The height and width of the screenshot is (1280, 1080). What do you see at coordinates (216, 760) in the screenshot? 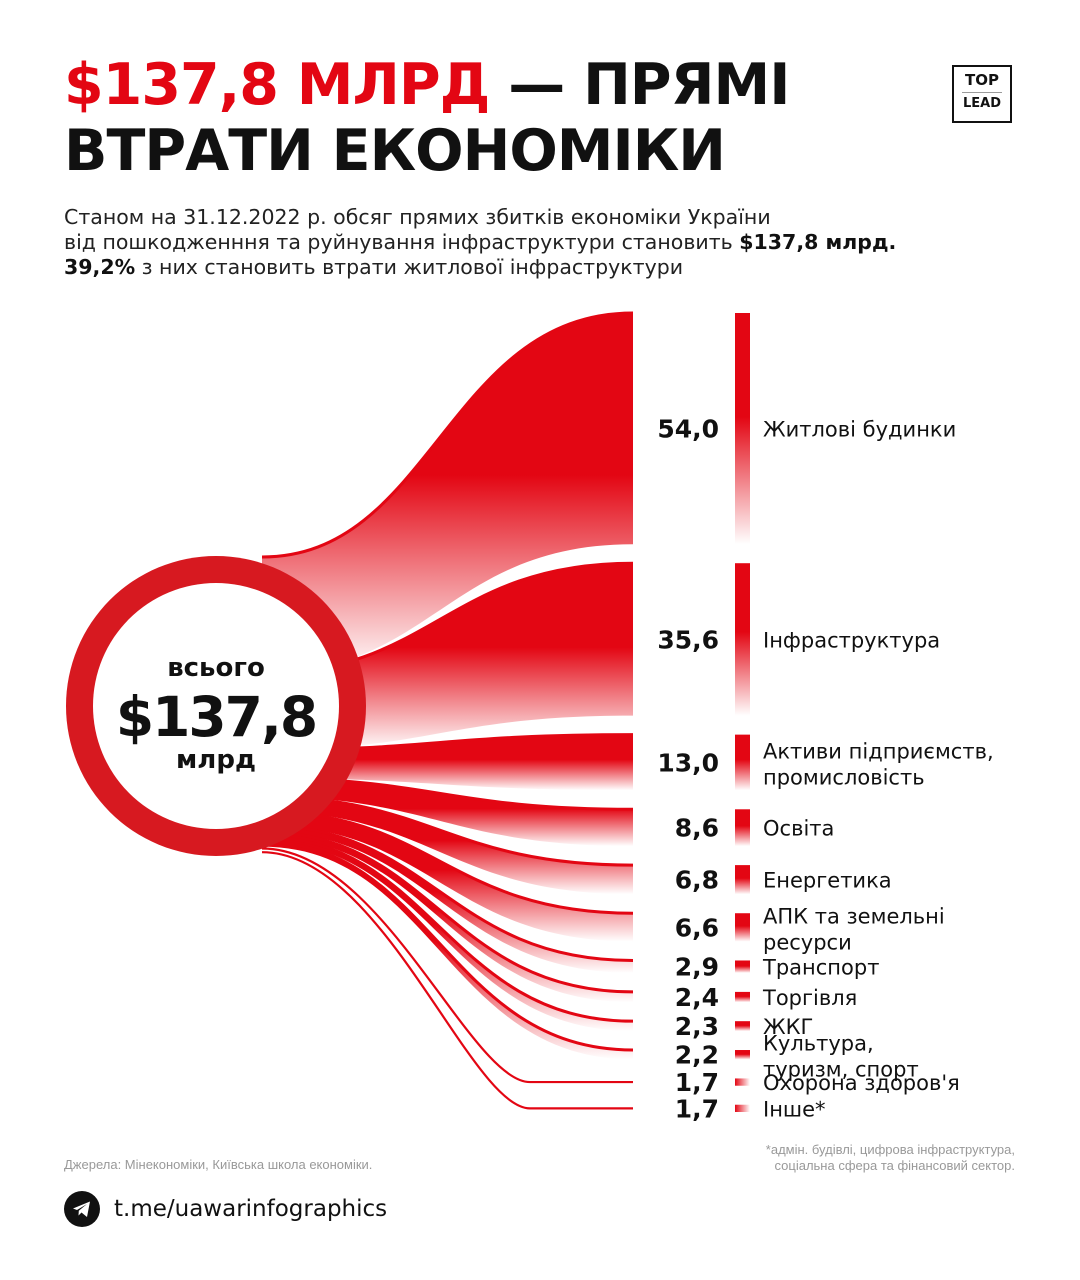
I see `total-label-bottom: млрд` at bounding box center [216, 760].